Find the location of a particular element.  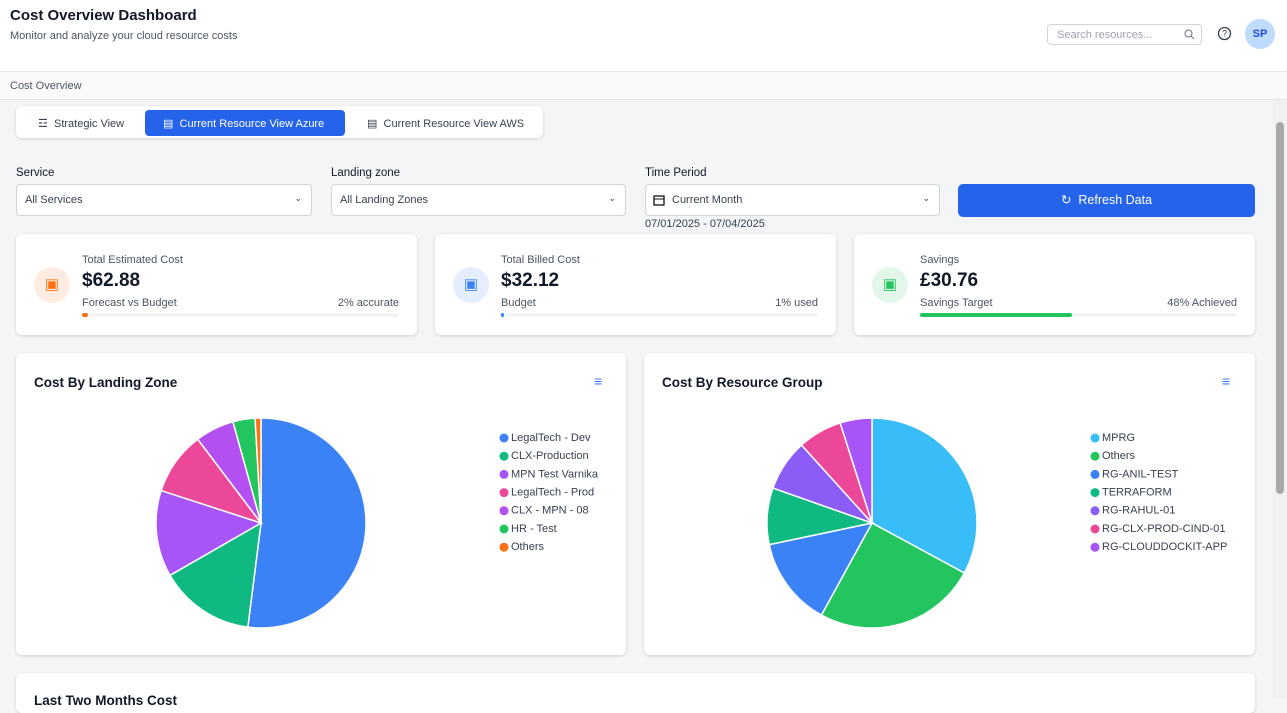

tab-label: Current Resource View Azure is located at coordinates (252, 124).